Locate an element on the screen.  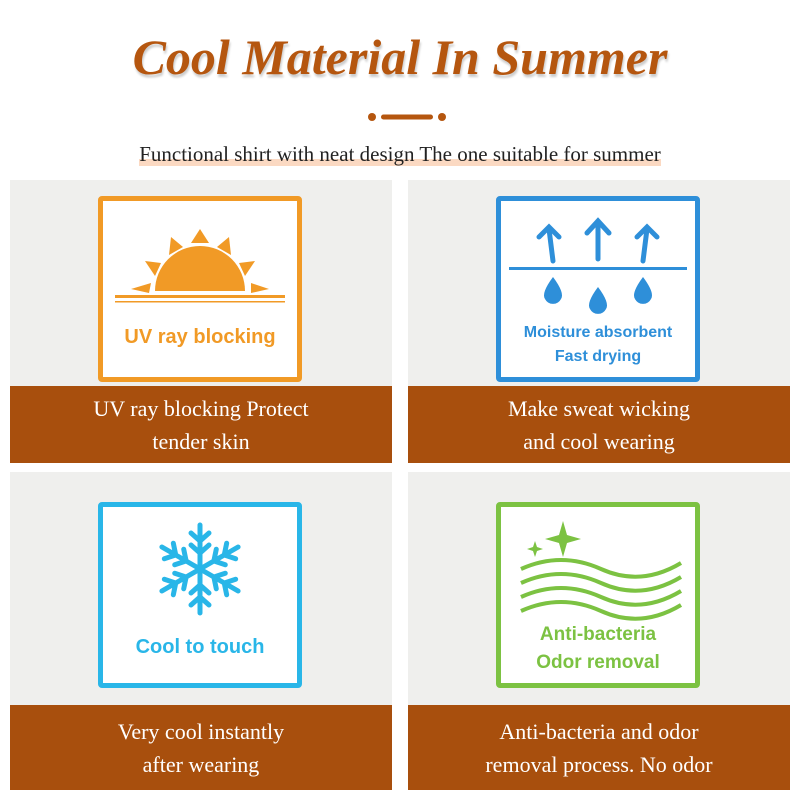
sun-icon is located at coordinates (200, 266).